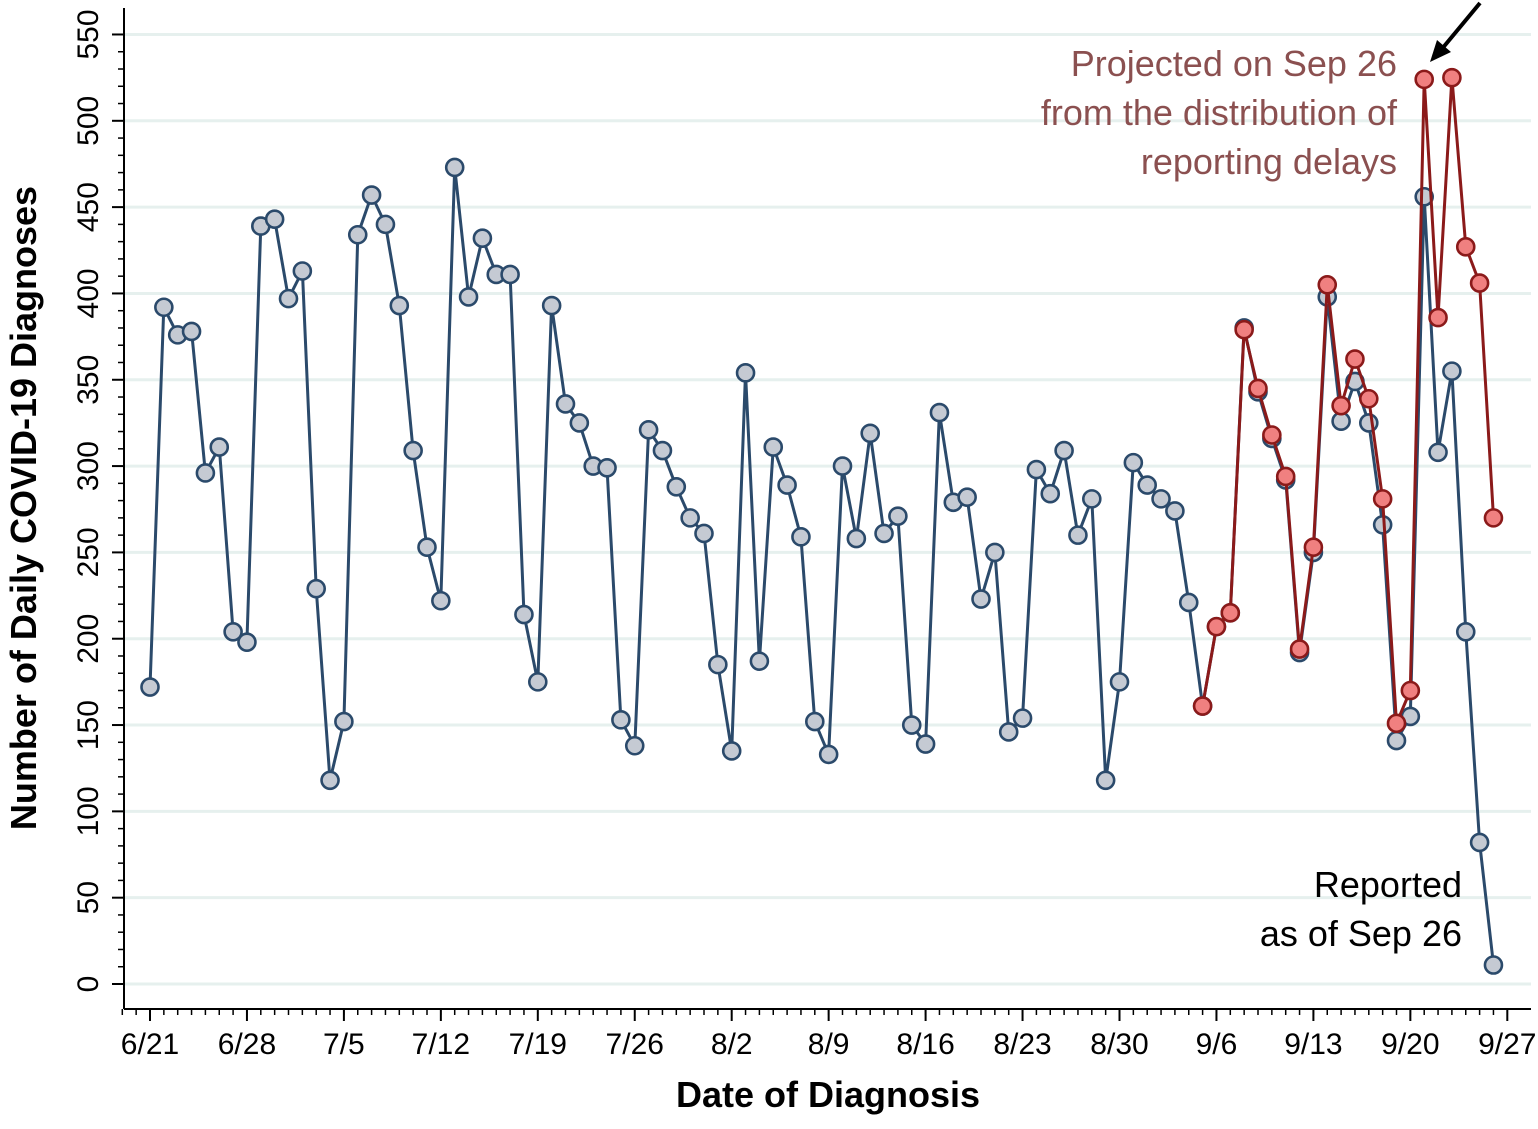 The image size is (1538, 1129). What do you see at coordinates (88, 466) in the screenshot?
I see `y-tick-label: 300` at bounding box center [88, 466].